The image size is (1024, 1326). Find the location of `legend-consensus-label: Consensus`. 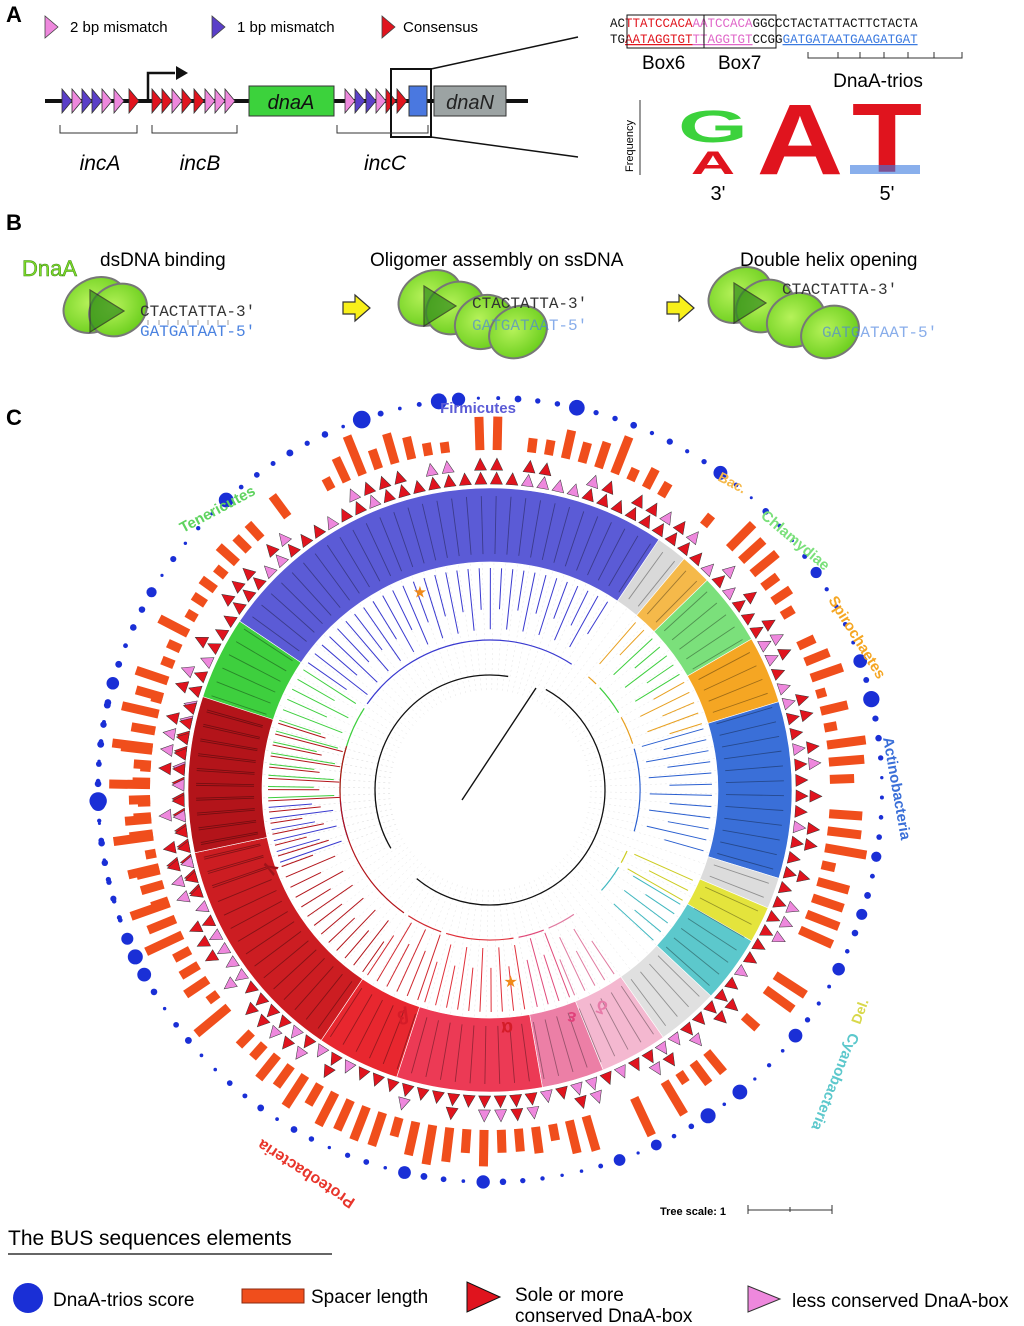

legend-consensus-label: Consensus is located at coordinates (440, 27).